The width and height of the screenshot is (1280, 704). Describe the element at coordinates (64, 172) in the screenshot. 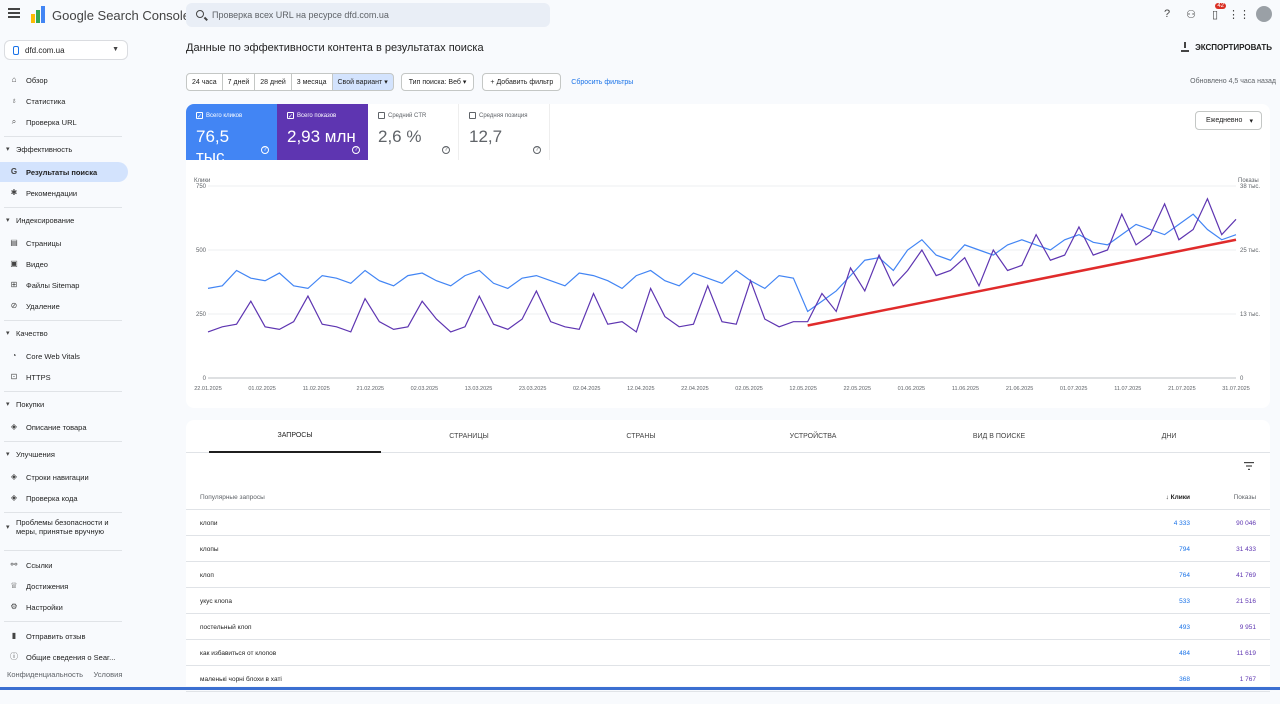

I see `sidebar-item: G Результаты поиска` at that location.